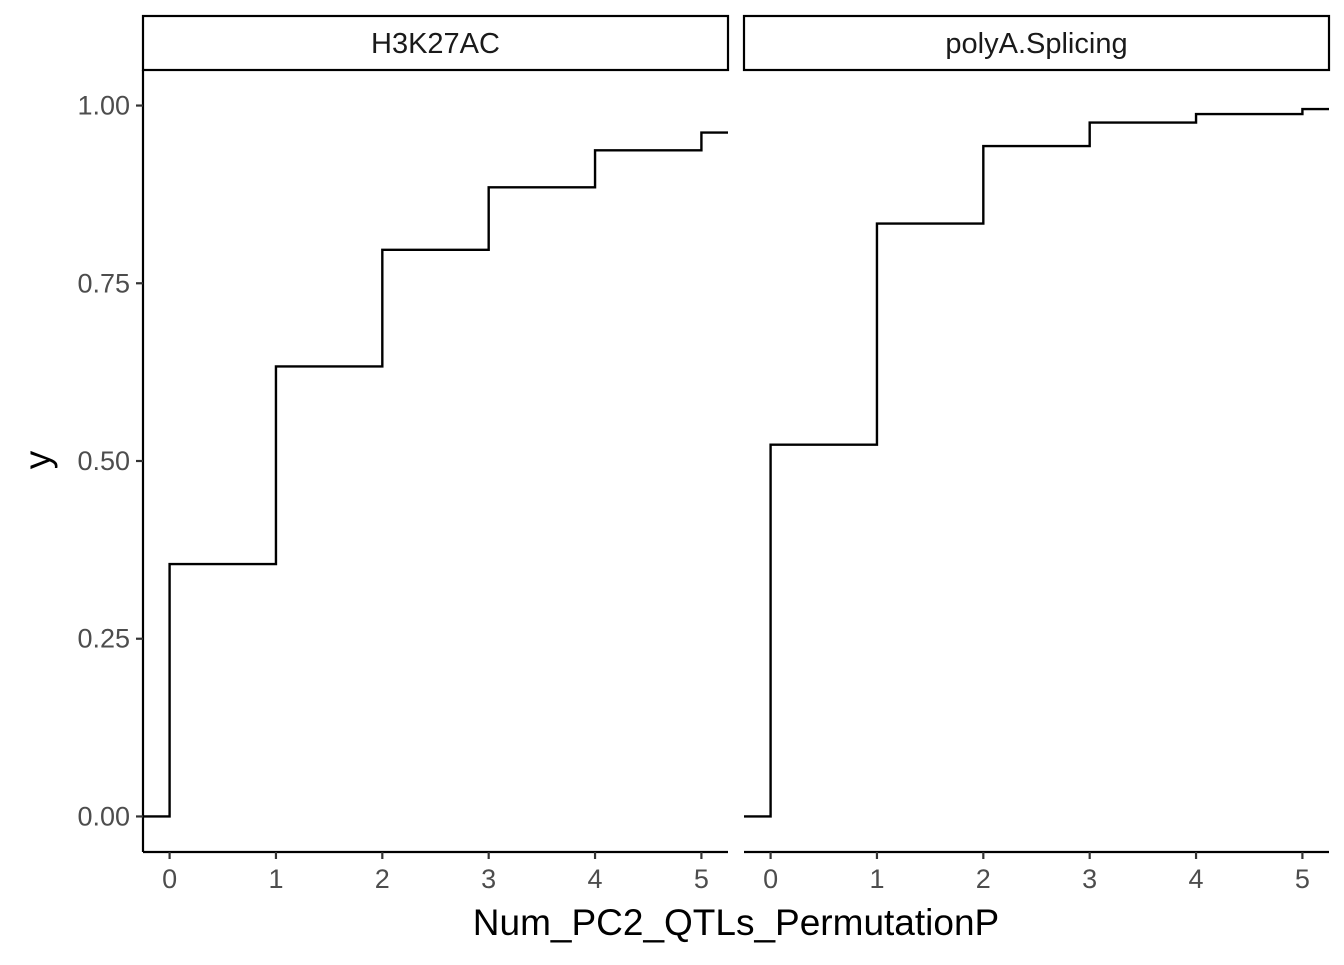 Image resolution: width=1344 pixels, height=965 pixels. Describe the element at coordinates (103, 106) in the screenshot. I see `y-tick-label: 1.00` at that location.